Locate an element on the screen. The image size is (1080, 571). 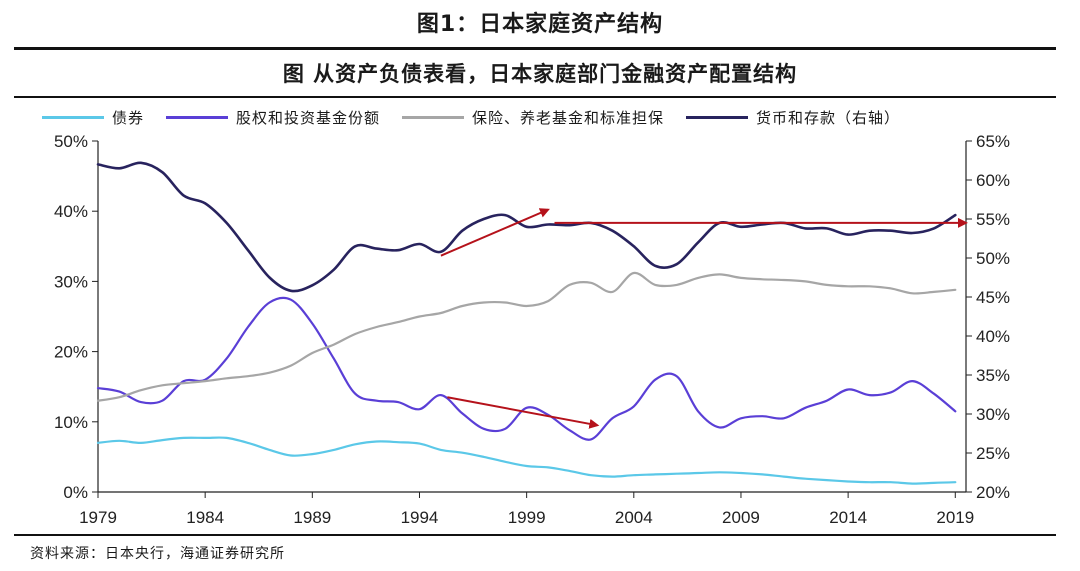
y-right-tick-label: 35% is located at coordinates (993, 375).